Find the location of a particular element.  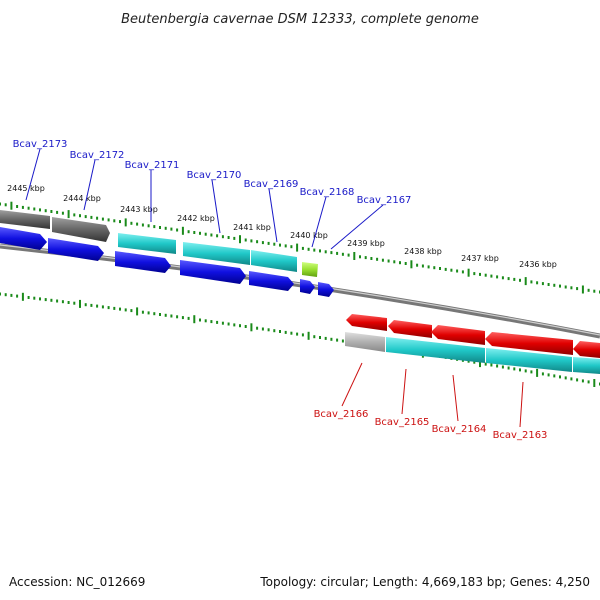

gene-label-bcav-2166: Bcav_2166 is located at coordinates (341, 414).